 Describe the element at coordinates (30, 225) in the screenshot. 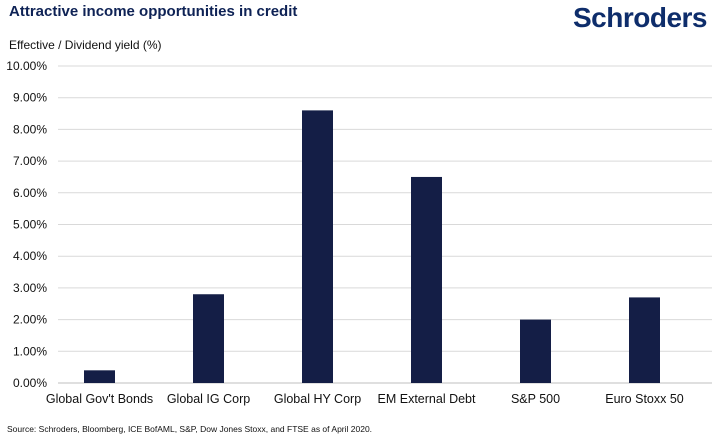

I see `y-tick-label: 5.00%` at that location.